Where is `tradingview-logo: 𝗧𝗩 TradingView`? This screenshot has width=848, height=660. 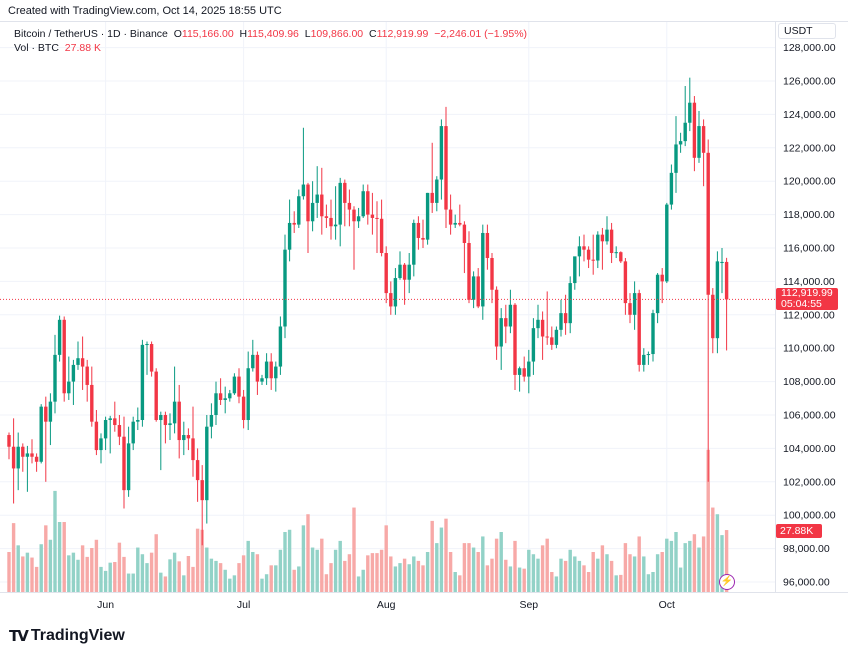
tradingview-logo: 𝗧𝗩 TradingView is located at coordinates (67, 636).